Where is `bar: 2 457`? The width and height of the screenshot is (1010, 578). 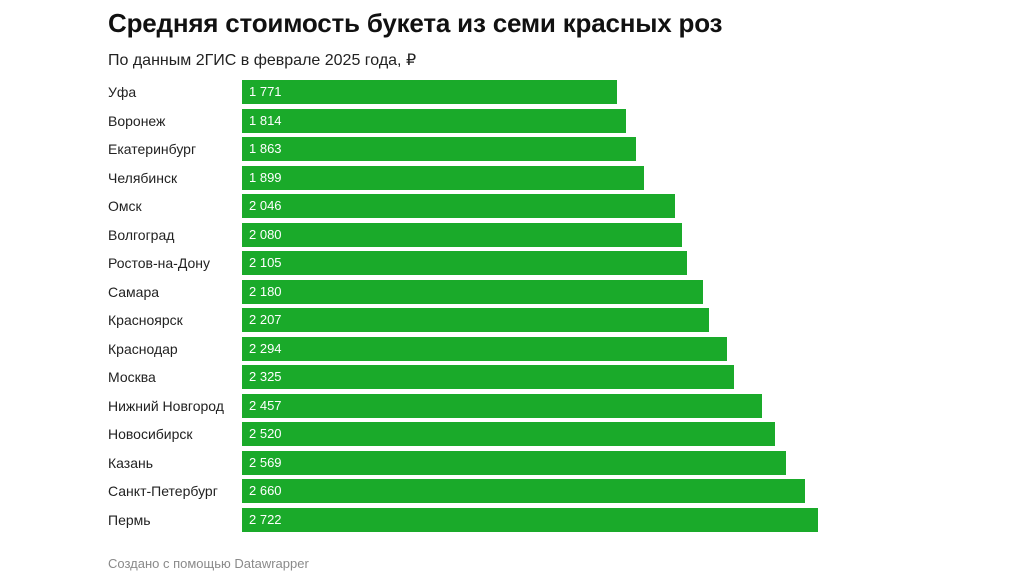
bar: 2 457 is located at coordinates (502, 406).